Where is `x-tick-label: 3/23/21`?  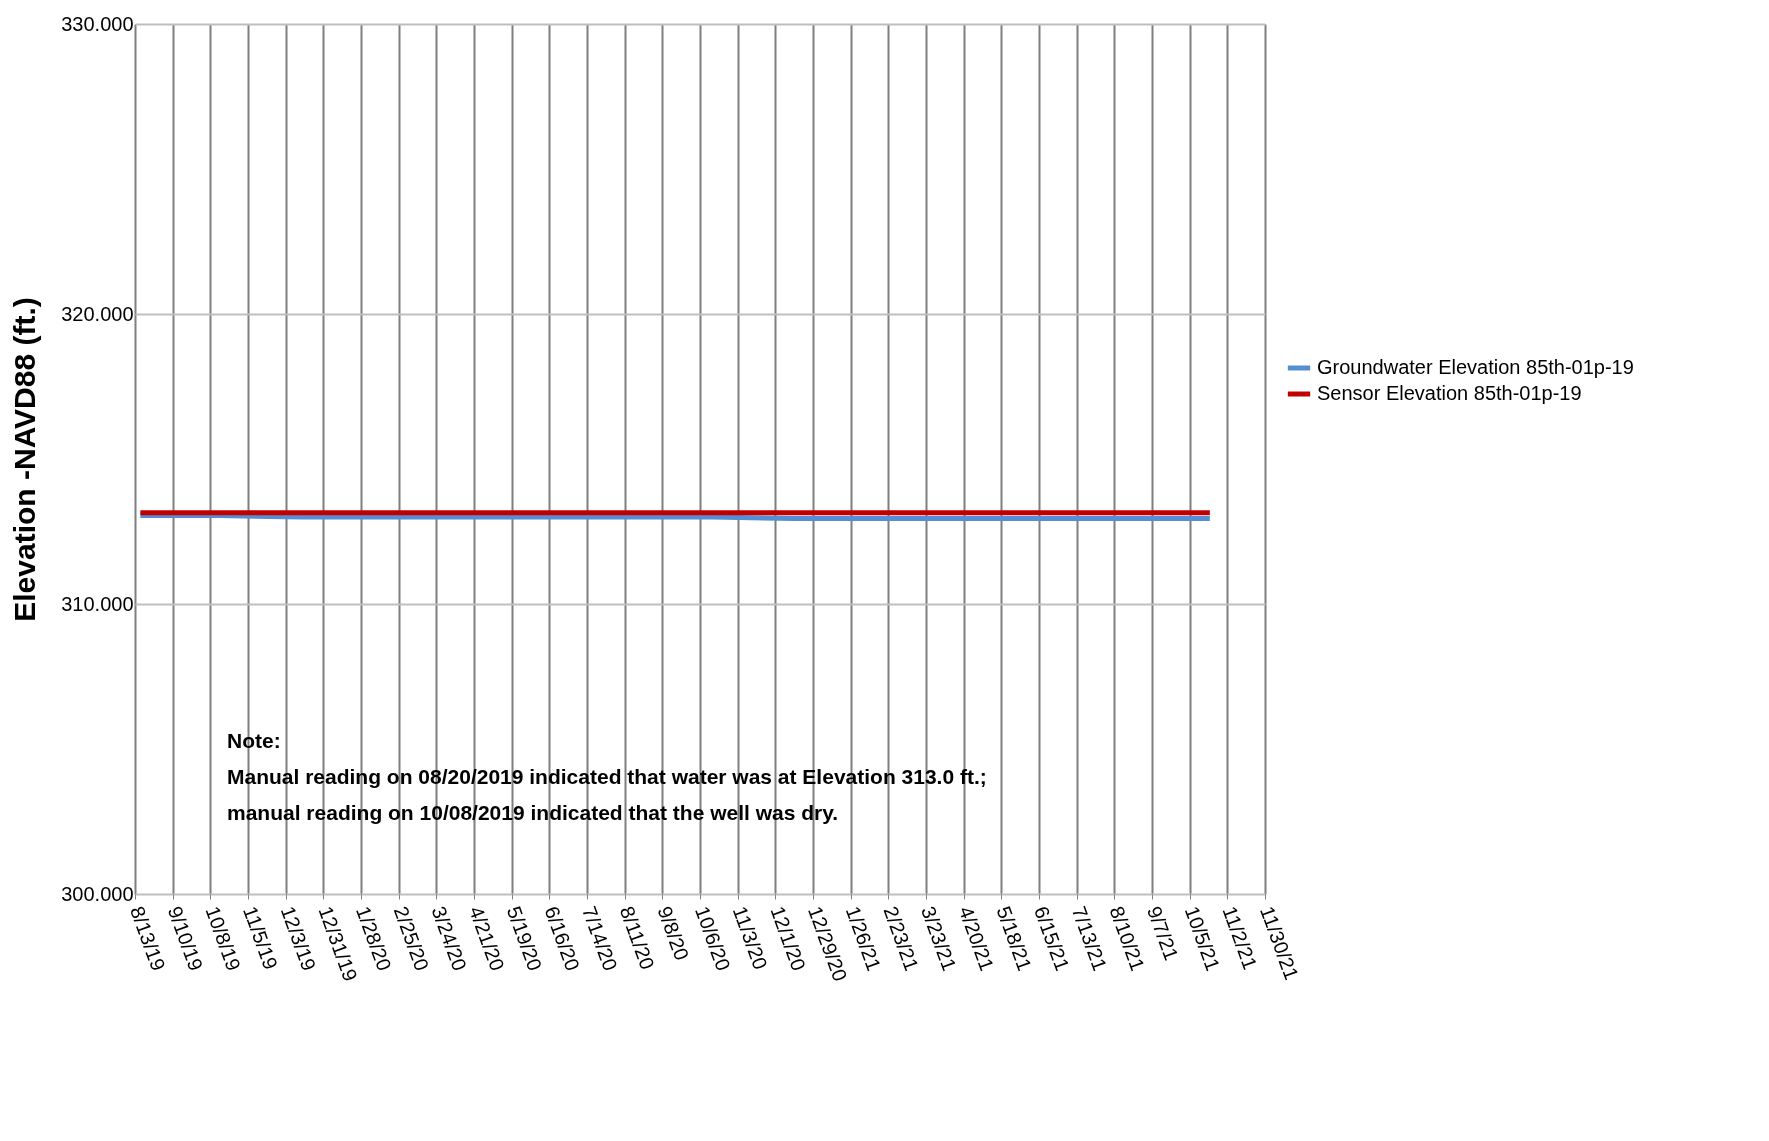 x-tick-label: 3/23/21 is located at coordinates (939, 938).